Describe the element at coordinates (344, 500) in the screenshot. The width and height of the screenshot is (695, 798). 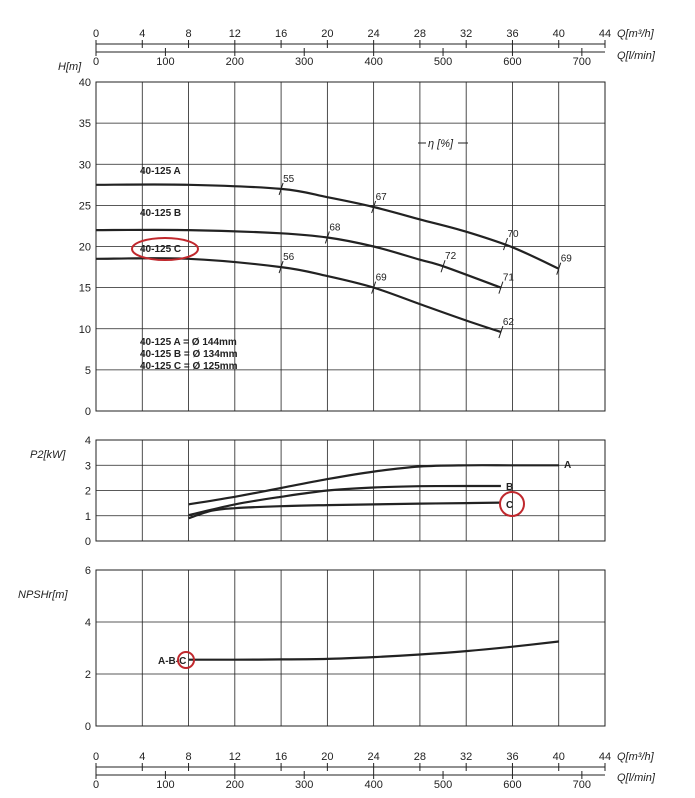
I see `curve-b` at that location.